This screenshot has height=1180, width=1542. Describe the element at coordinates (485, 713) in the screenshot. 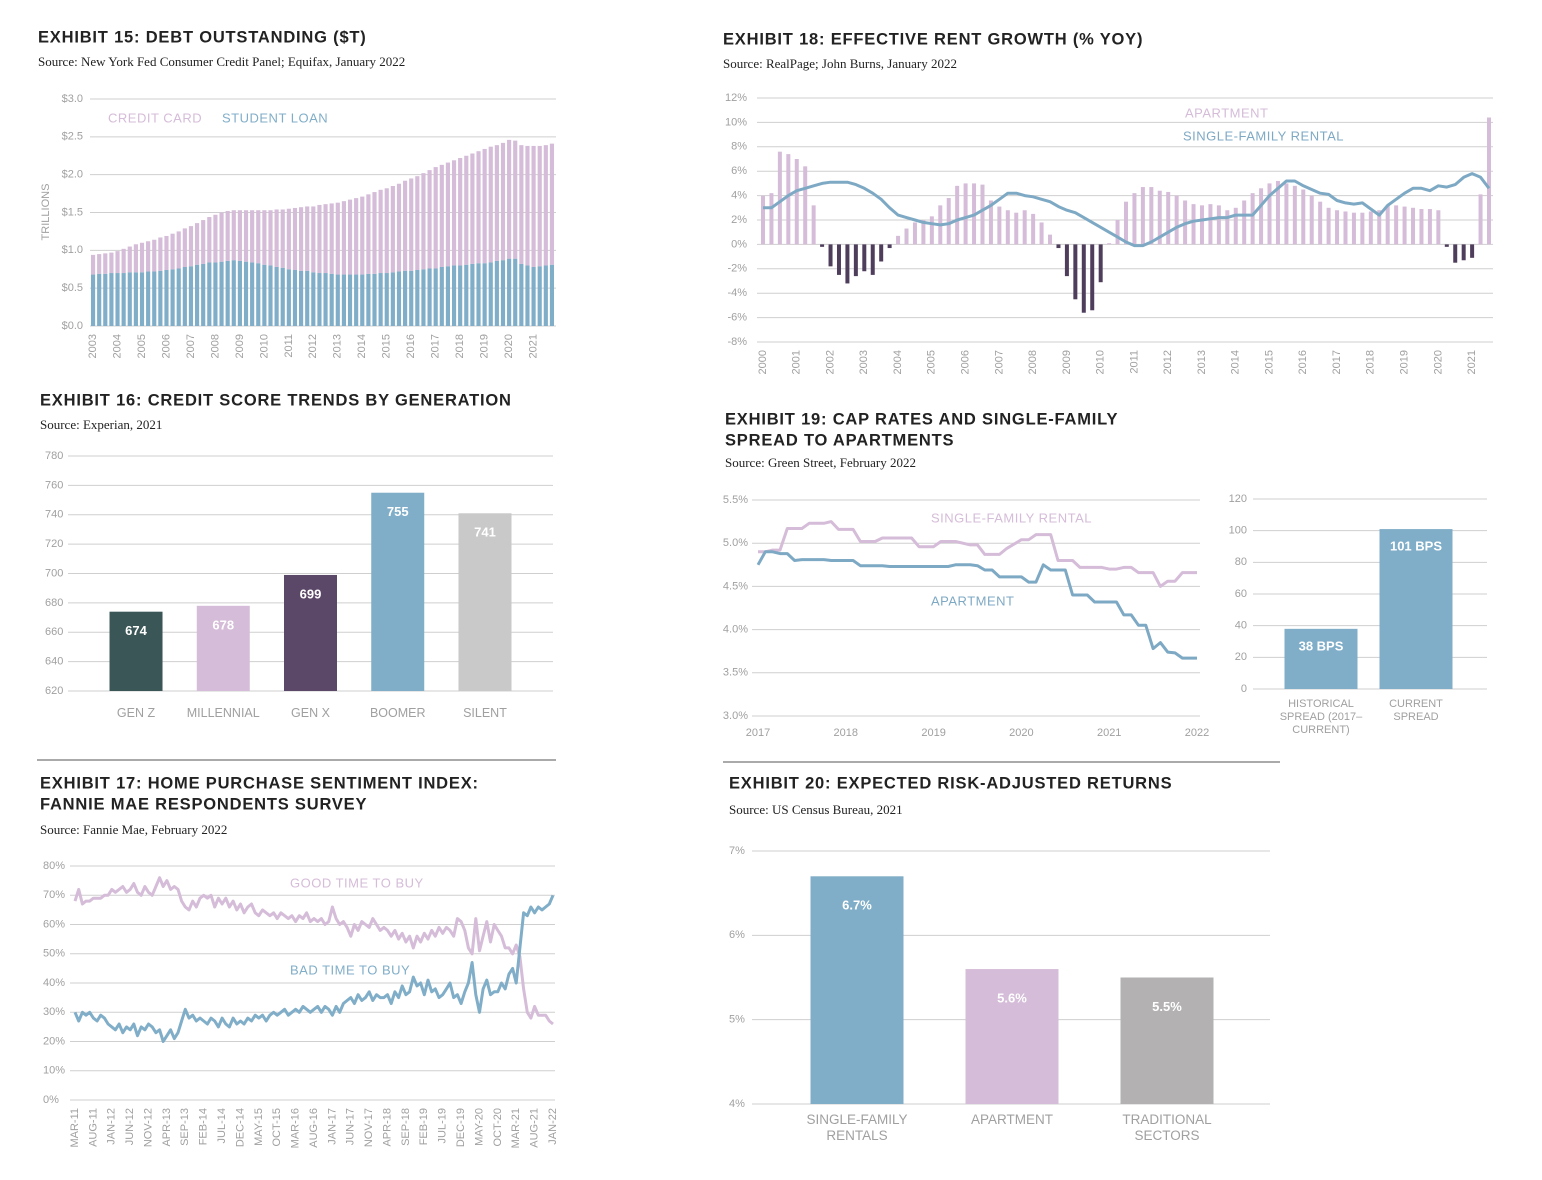

I see `x-tick-label: SILENT` at that location.